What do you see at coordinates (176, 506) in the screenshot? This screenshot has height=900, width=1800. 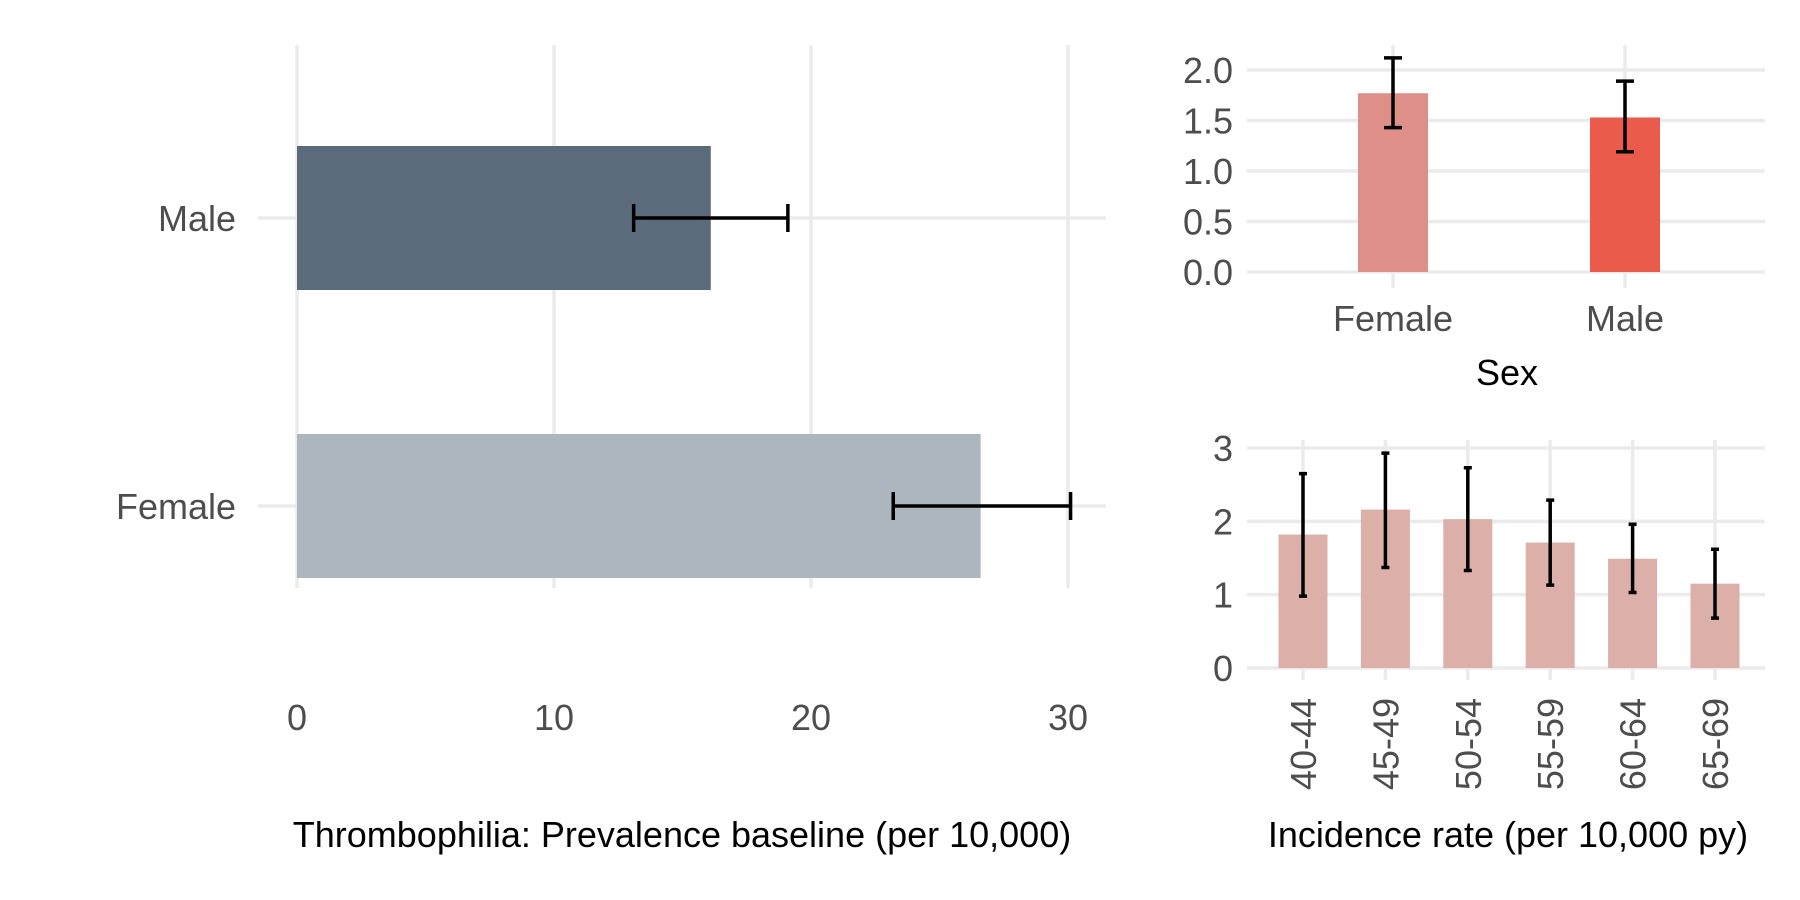 I see `y-tick-label: Female` at bounding box center [176, 506].